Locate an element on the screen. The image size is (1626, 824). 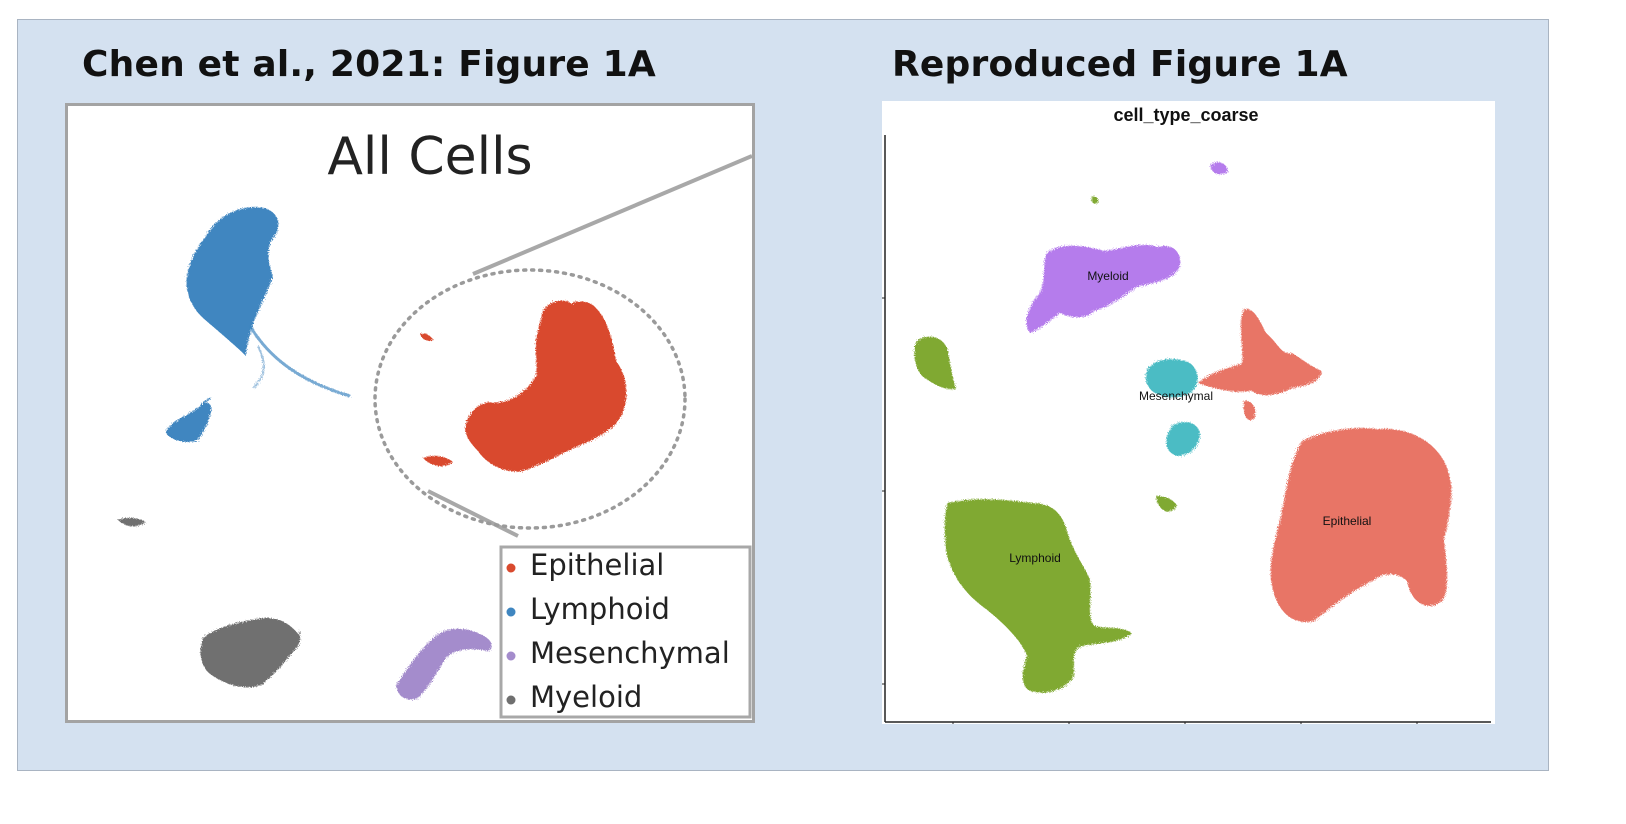
legend-label-epithelial: Epithelial is located at coordinates (597, 565).